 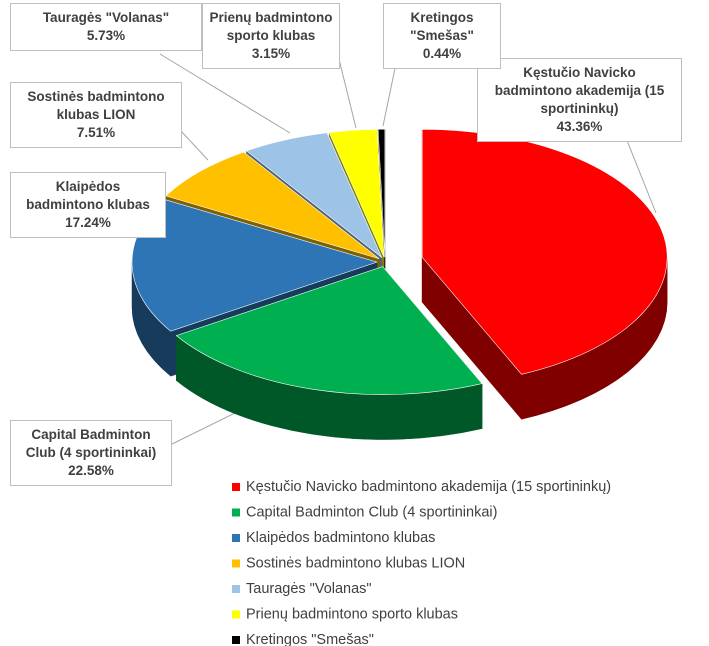 What do you see at coordinates (271, 26) in the screenshot?
I see `data-label-name: Prienų badmintono sporto klubas` at bounding box center [271, 26].